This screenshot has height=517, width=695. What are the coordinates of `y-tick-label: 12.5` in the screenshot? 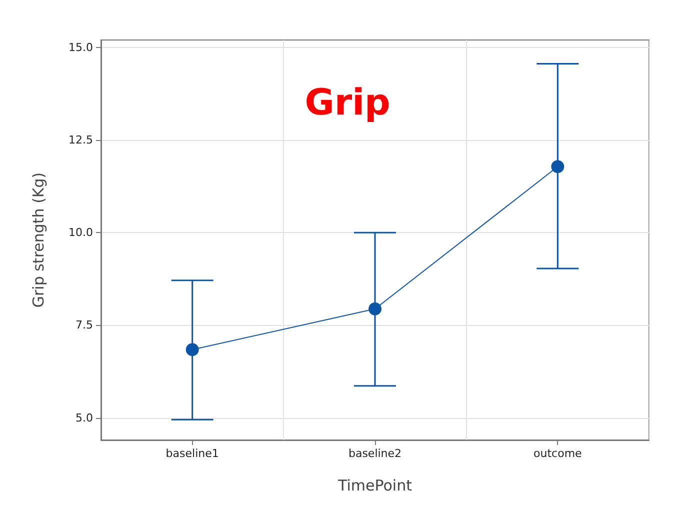 It's located at (80, 140).